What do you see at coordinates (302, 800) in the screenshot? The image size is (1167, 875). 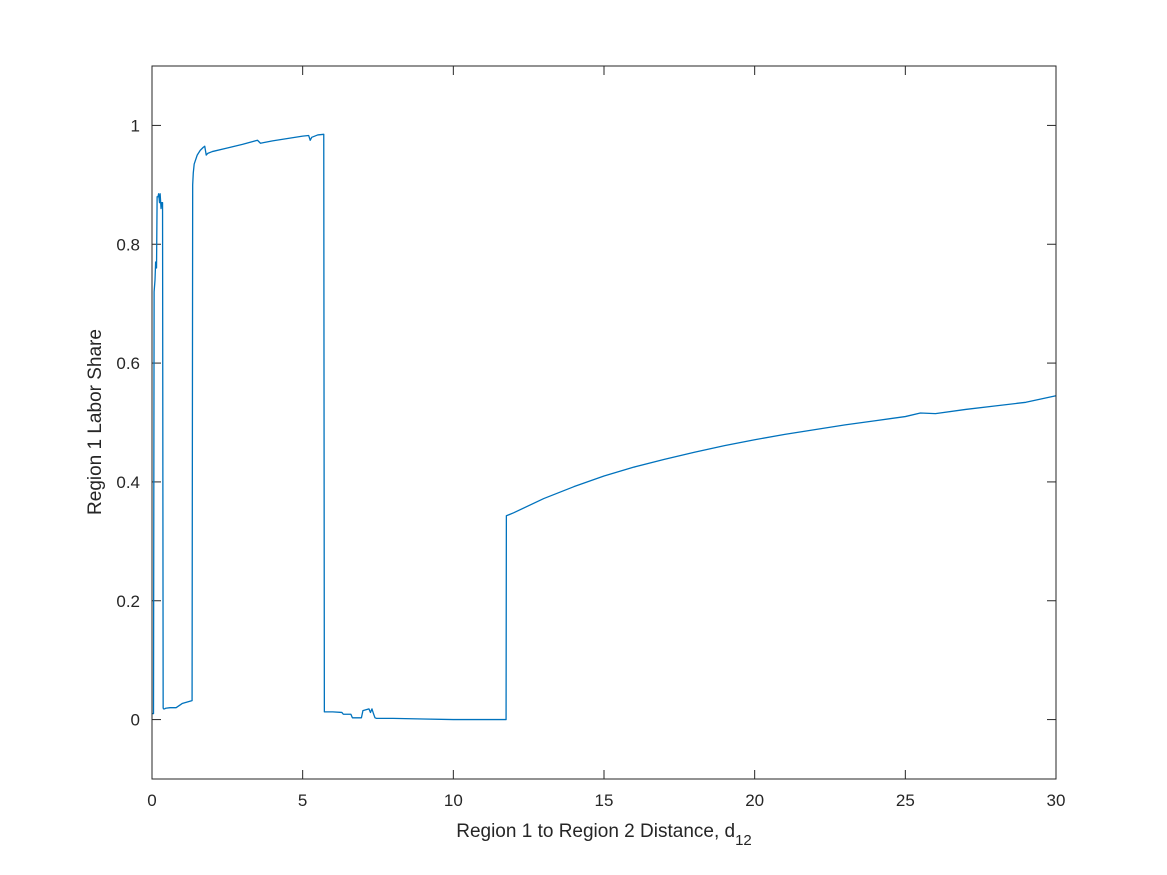 I see `x-tick-label: 5` at bounding box center [302, 800].